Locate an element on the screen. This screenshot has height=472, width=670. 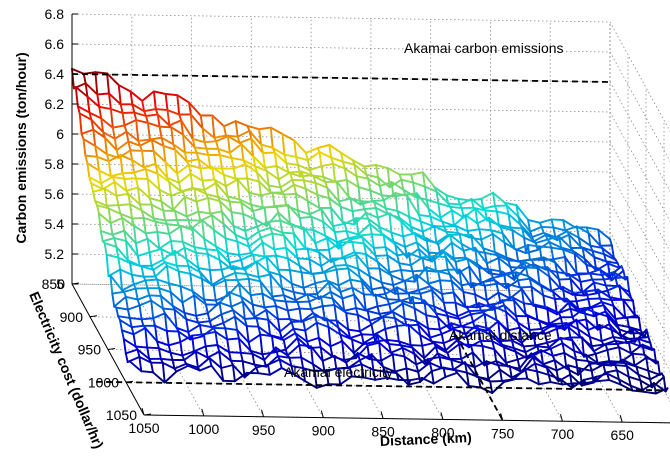
x-tick-mark is located at coordinates (203, 412).